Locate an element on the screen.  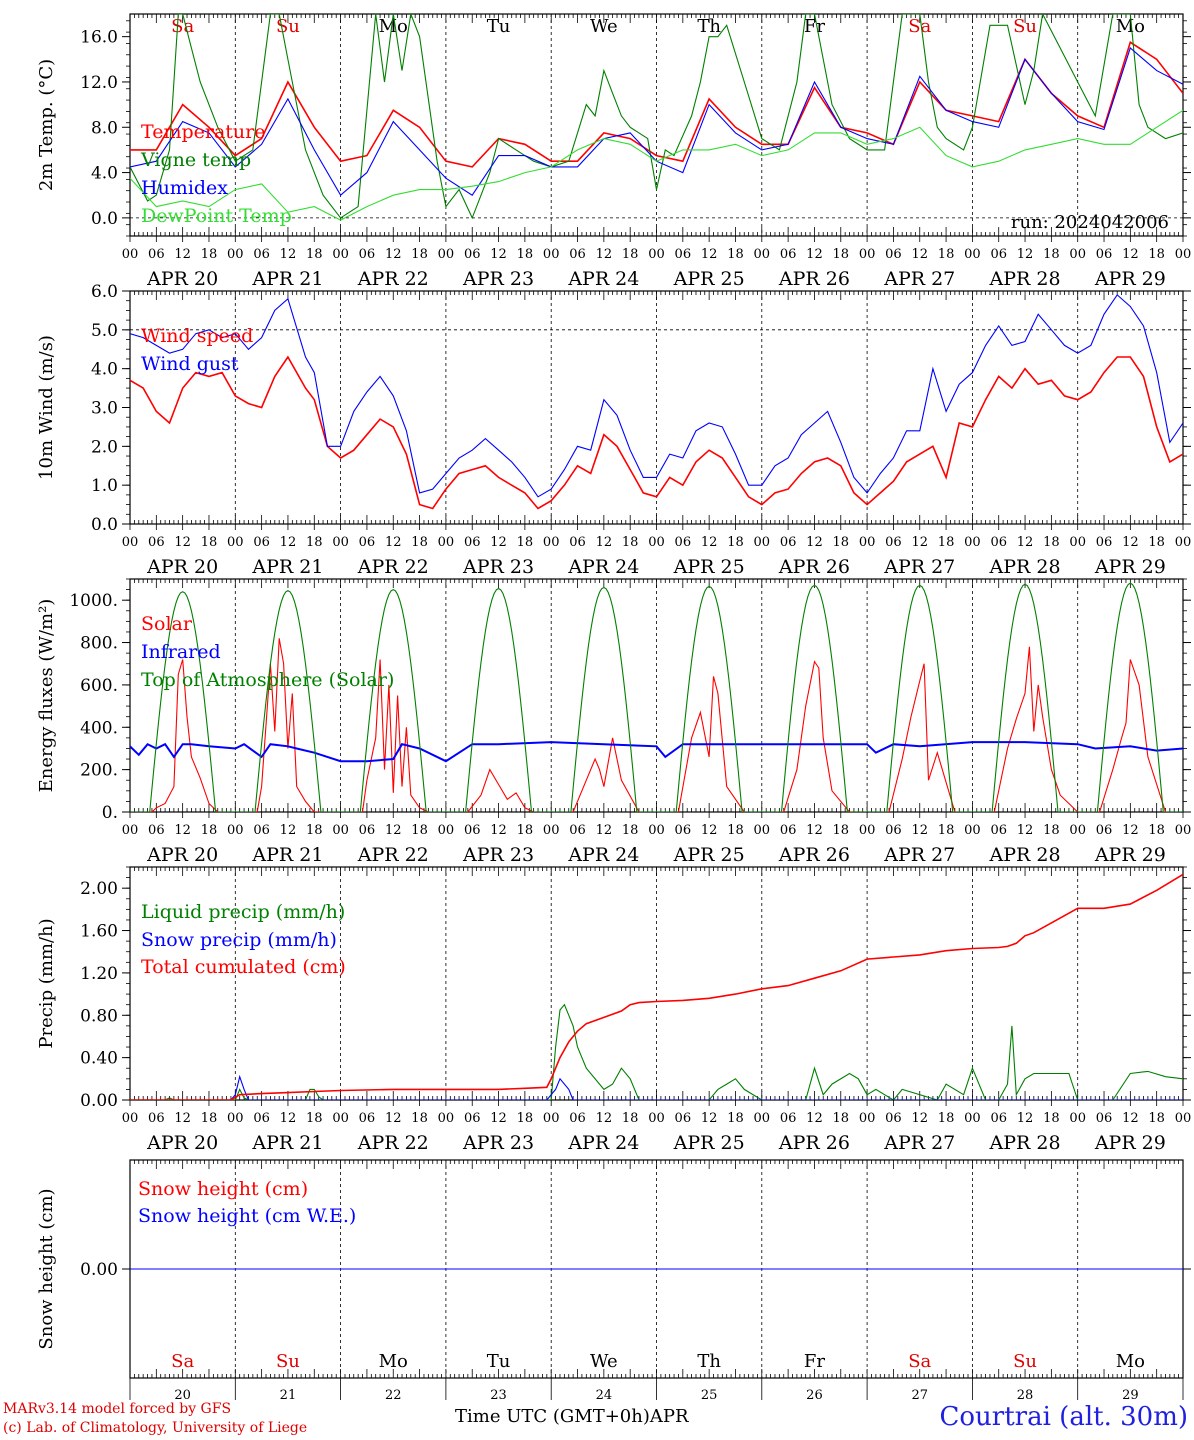
legend-entry: Wind speed is located at coordinates (197, 336).